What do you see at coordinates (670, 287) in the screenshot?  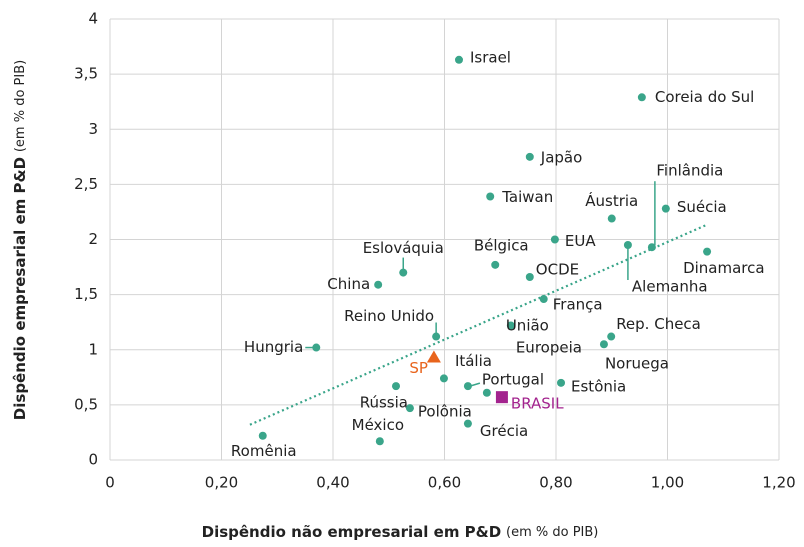 I see `point-label: Alemanha` at bounding box center [670, 287].